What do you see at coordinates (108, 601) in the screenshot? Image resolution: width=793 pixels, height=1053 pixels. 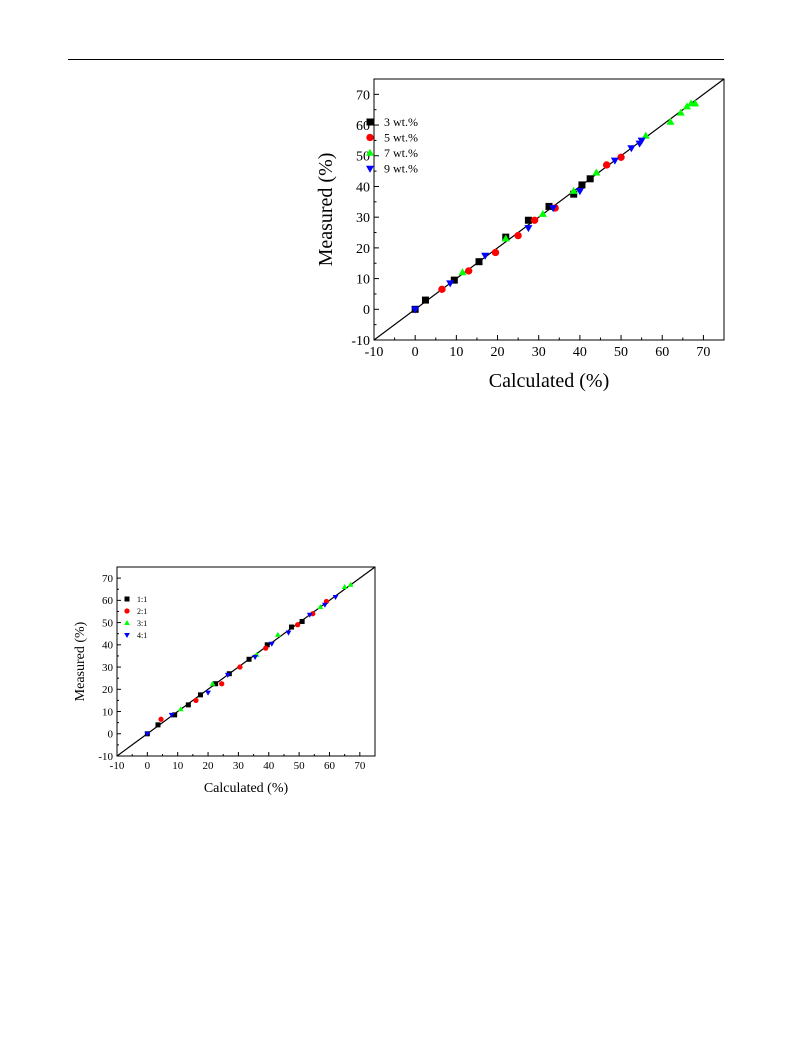 I see `y-tick-label: 60` at bounding box center [108, 601].